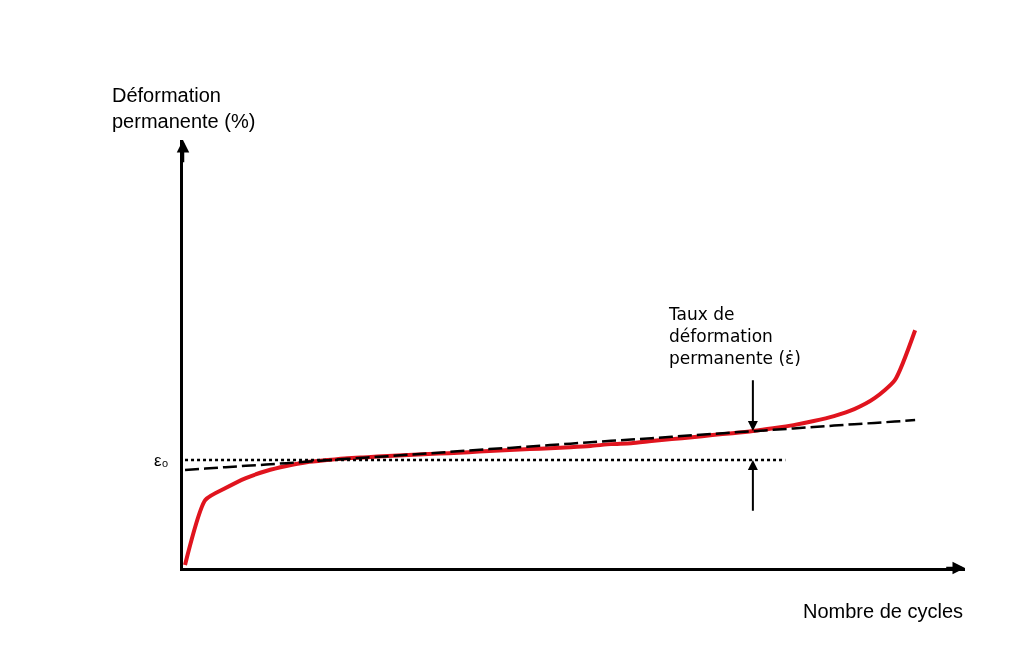 The width and height of the screenshot is (1019, 658). Describe the element at coordinates (883, 611) in the screenshot. I see `x-axis-title: Nombre de cycles` at that location.